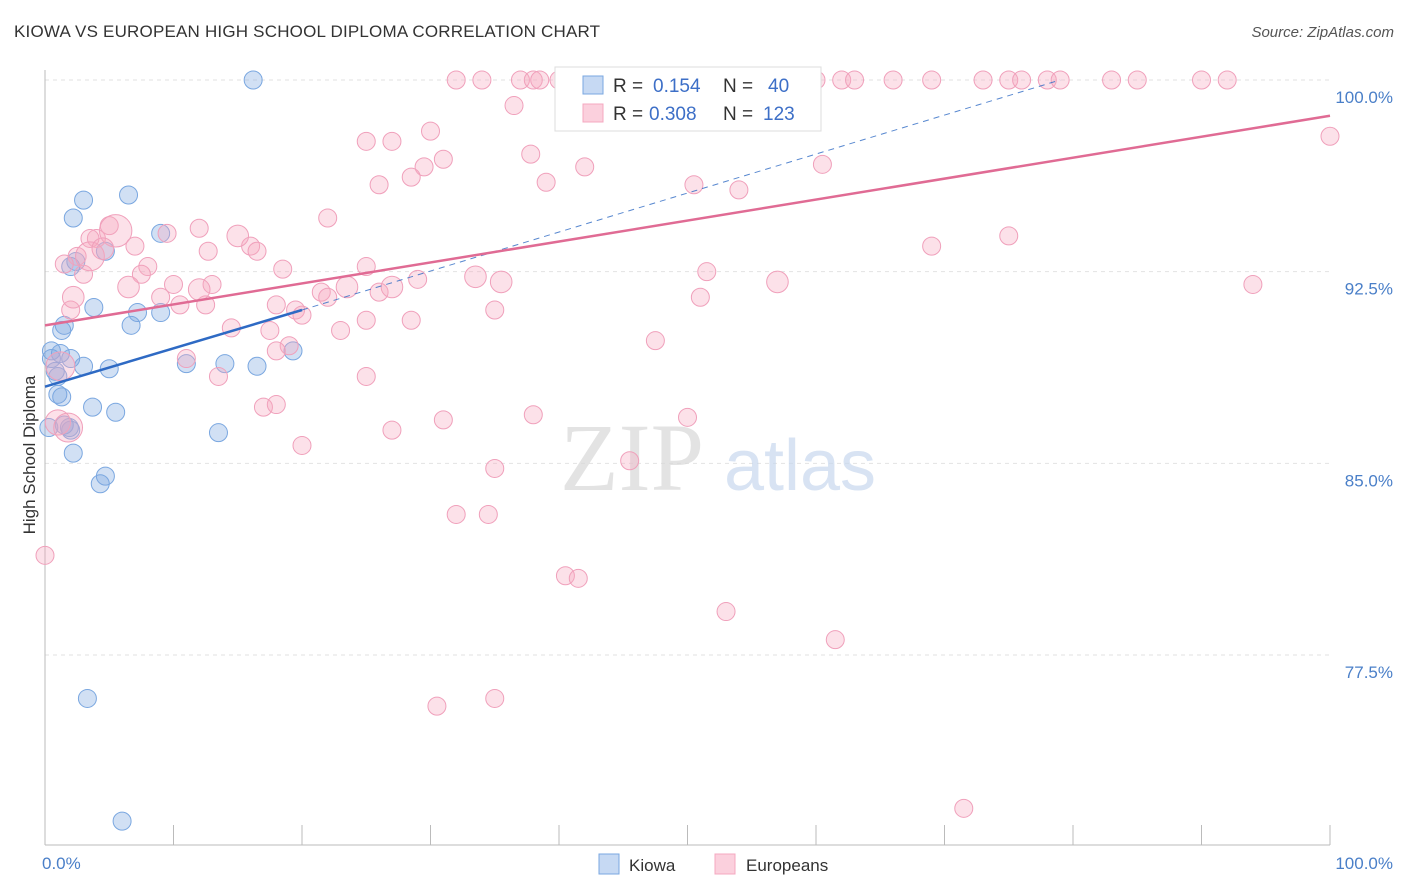 The width and height of the screenshot is (1406, 892). I want to click on stats-n-label-kiowa: N =, so click(738, 86).